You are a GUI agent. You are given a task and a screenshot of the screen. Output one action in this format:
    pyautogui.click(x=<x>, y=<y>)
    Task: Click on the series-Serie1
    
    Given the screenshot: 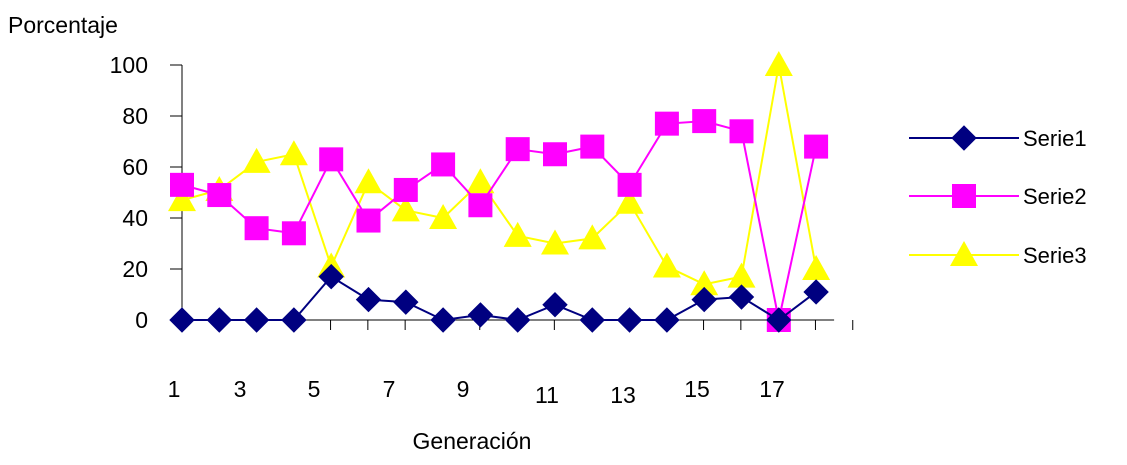 What is the action you would take?
    pyautogui.click(x=499, y=298)
    